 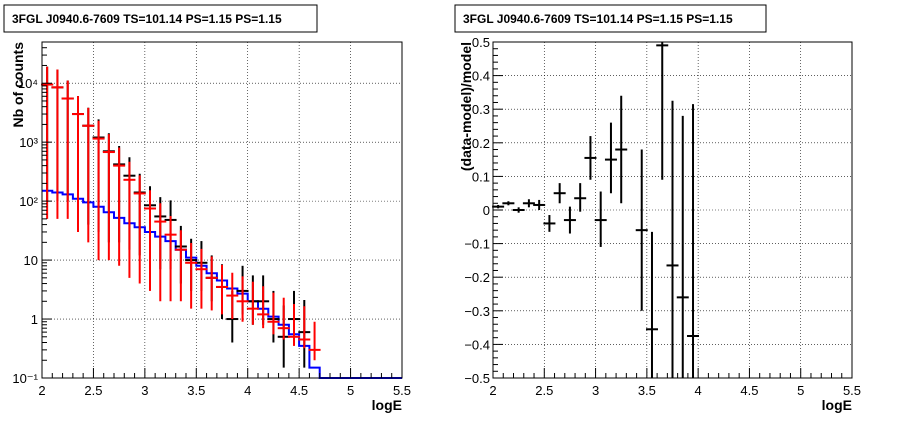 What do you see at coordinates (466, 106) in the screenshot?
I see `right-y-axis-label: (data-model)/model` at bounding box center [466, 106].